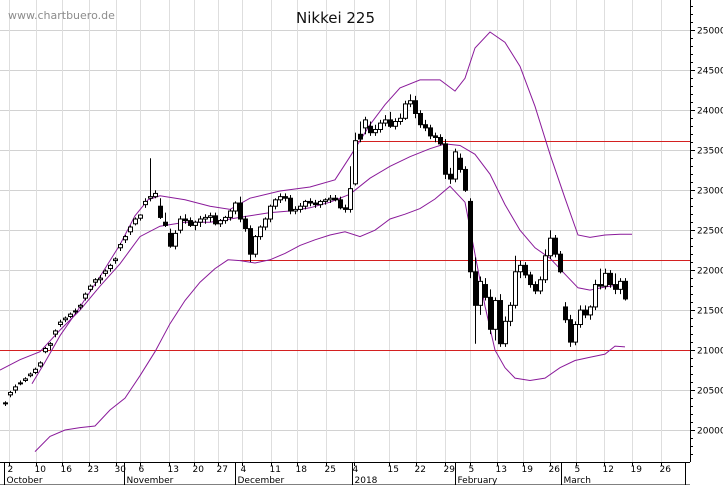 This screenshot has width=723, height=485. Describe the element at coordinates (142, 470) in the screenshot. I see `x-tick-label: 6` at that location.